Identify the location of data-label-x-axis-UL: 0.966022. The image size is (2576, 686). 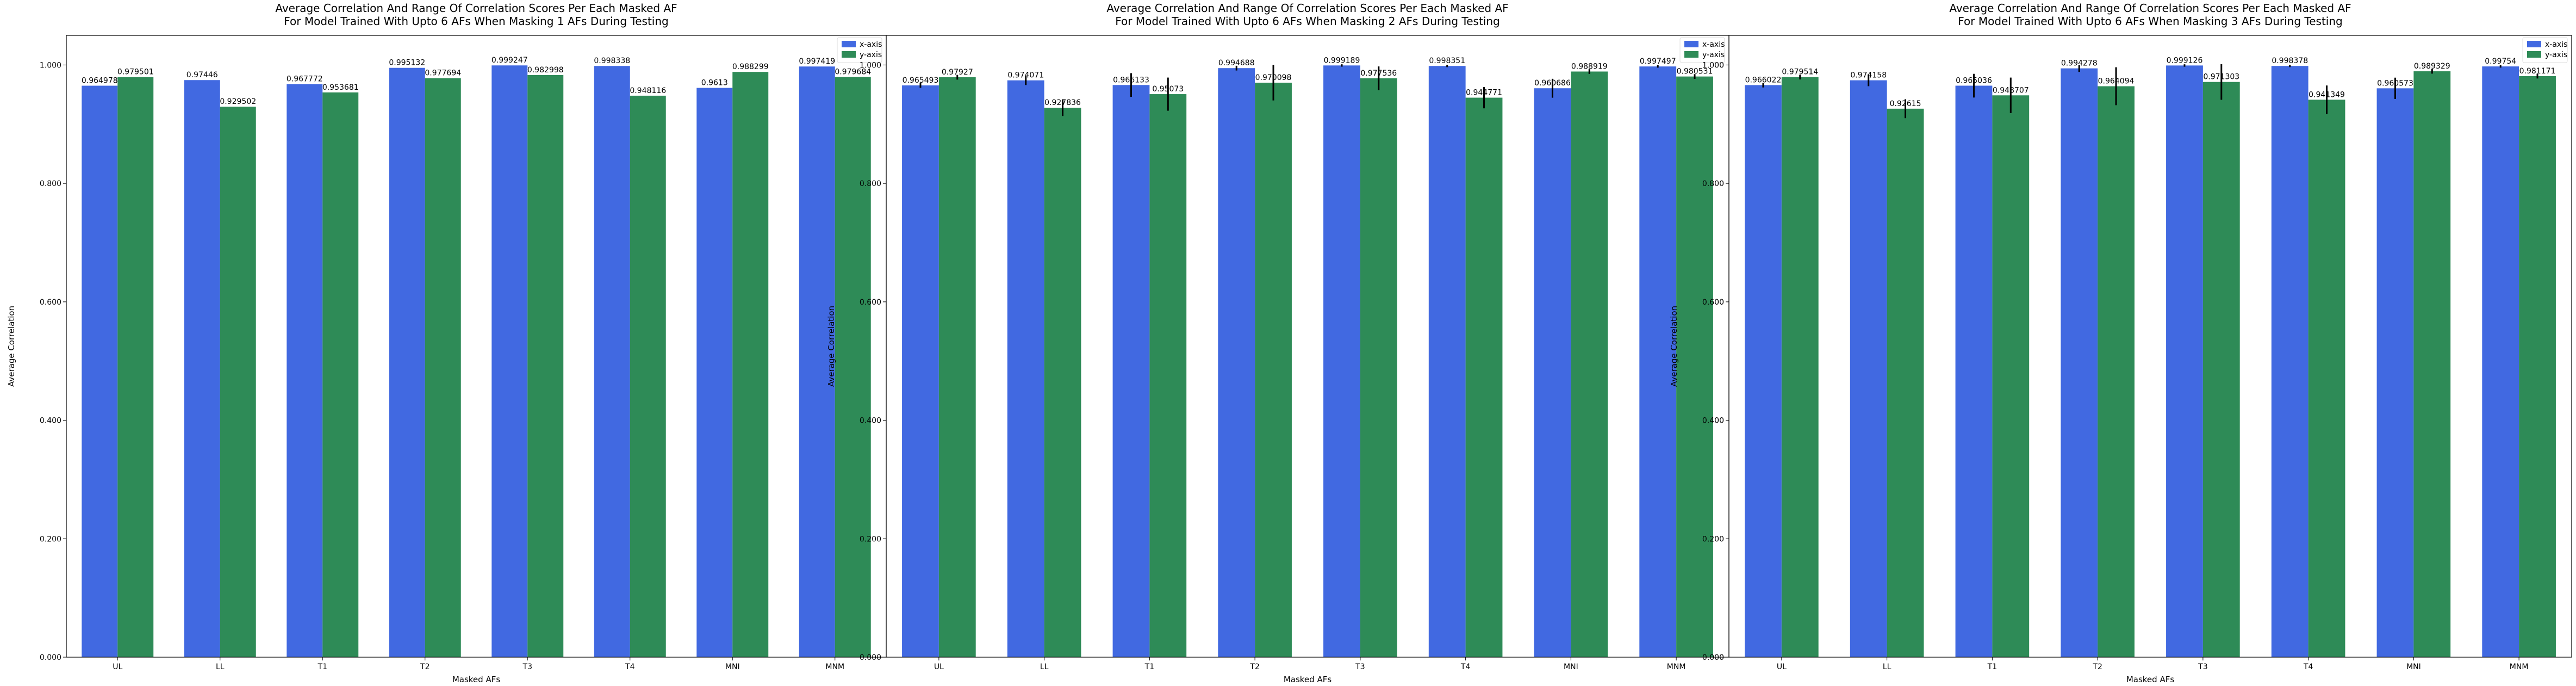
(1763, 80).